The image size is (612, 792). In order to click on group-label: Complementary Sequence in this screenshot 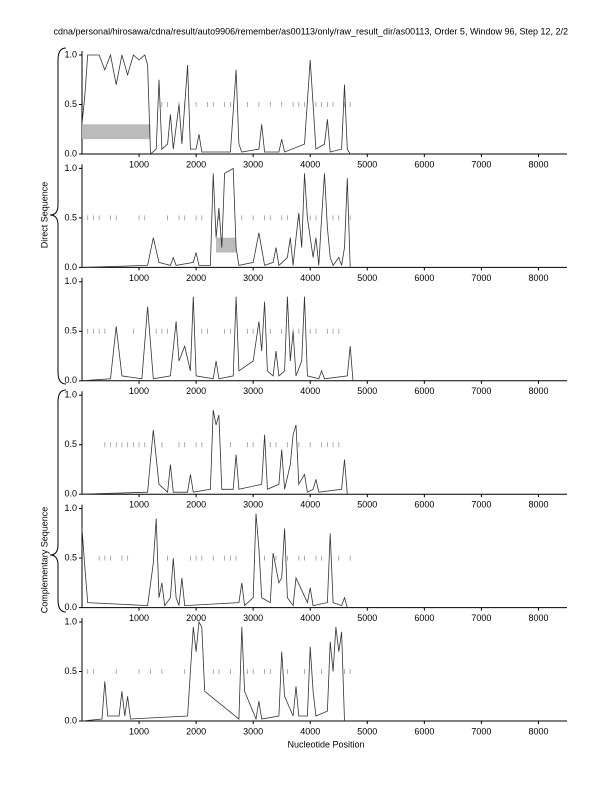, I will do `click(44, 560)`.